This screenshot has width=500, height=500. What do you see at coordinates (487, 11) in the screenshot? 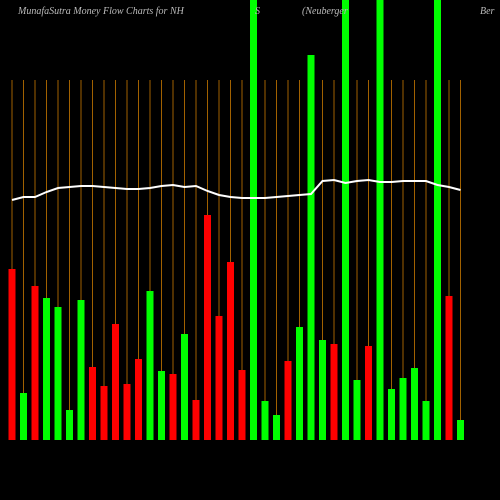
I see `chart-title: Ber` at bounding box center [487, 11].